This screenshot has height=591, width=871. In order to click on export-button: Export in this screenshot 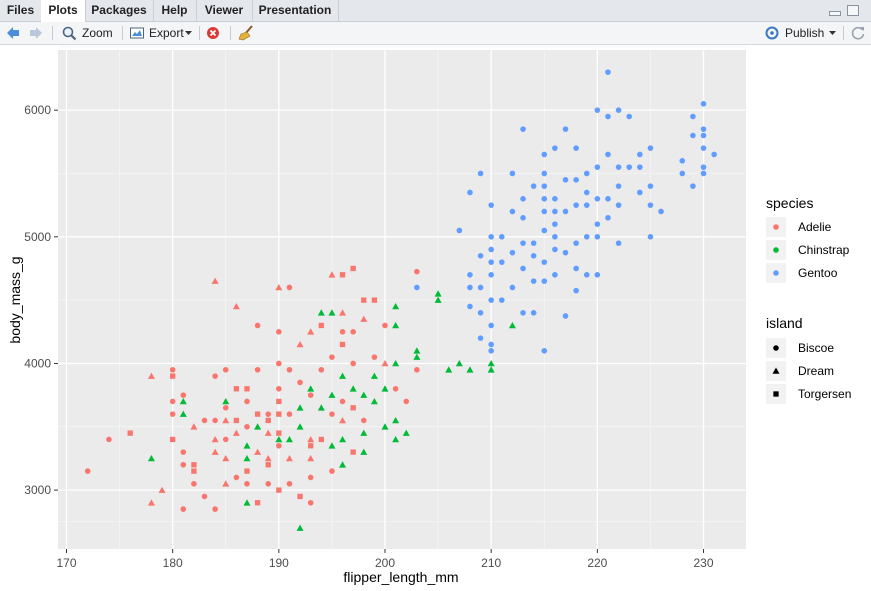, I will do `click(166, 33)`.